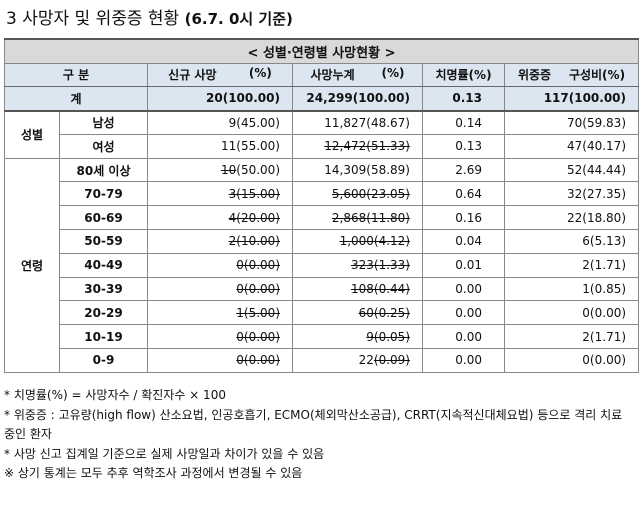 This screenshot has height=516, width=641. What do you see at coordinates (571, 122) in the screenshot?
I see `cell-severe: 70(59.83)` at bounding box center [571, 122].